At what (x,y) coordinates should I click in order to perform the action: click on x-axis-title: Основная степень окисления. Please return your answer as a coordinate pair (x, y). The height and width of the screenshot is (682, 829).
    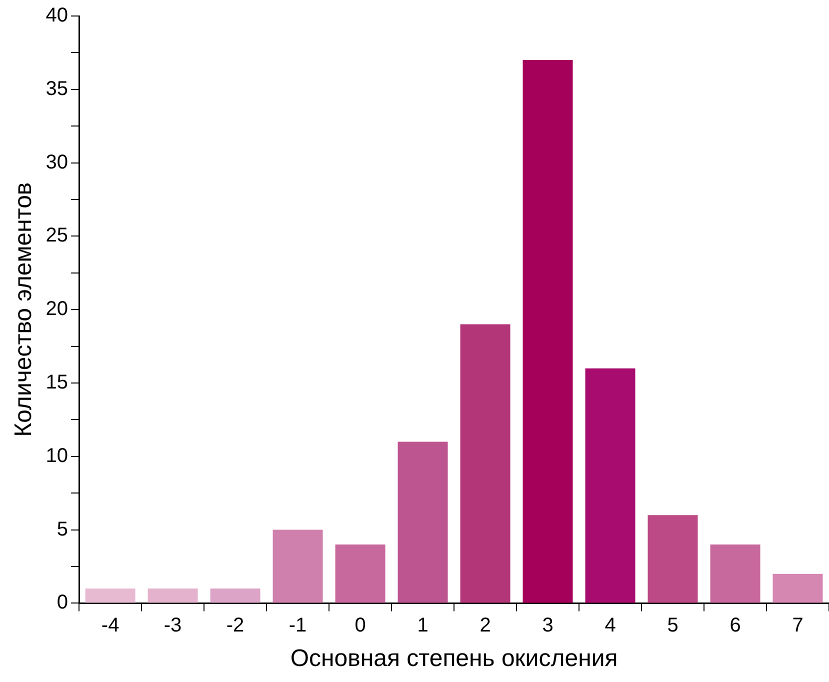
    Looking at the image, I should click on (454, 658).